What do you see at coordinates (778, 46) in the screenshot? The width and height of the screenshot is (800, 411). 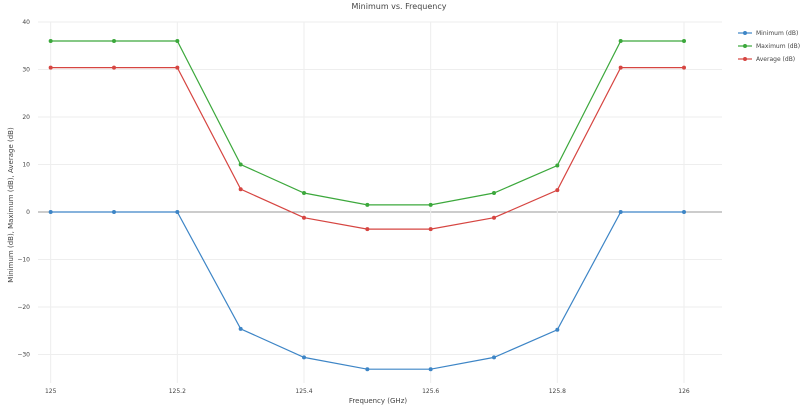 I see `legend-label: Maximum (dB)` at bounding box center [778, 46].